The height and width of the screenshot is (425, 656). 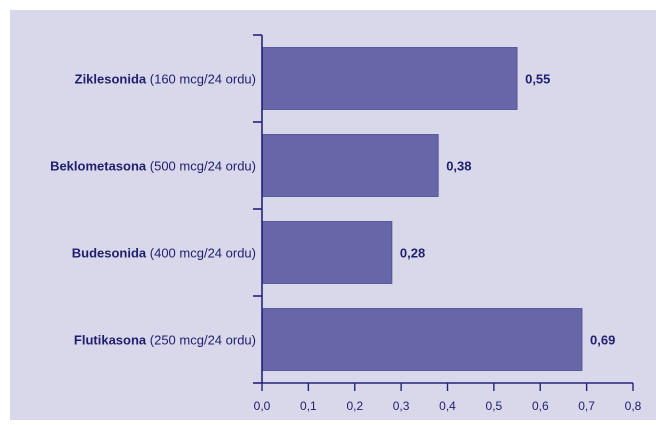 I want to click on x-tick-label: 0,6, so click(x=540, y=406).